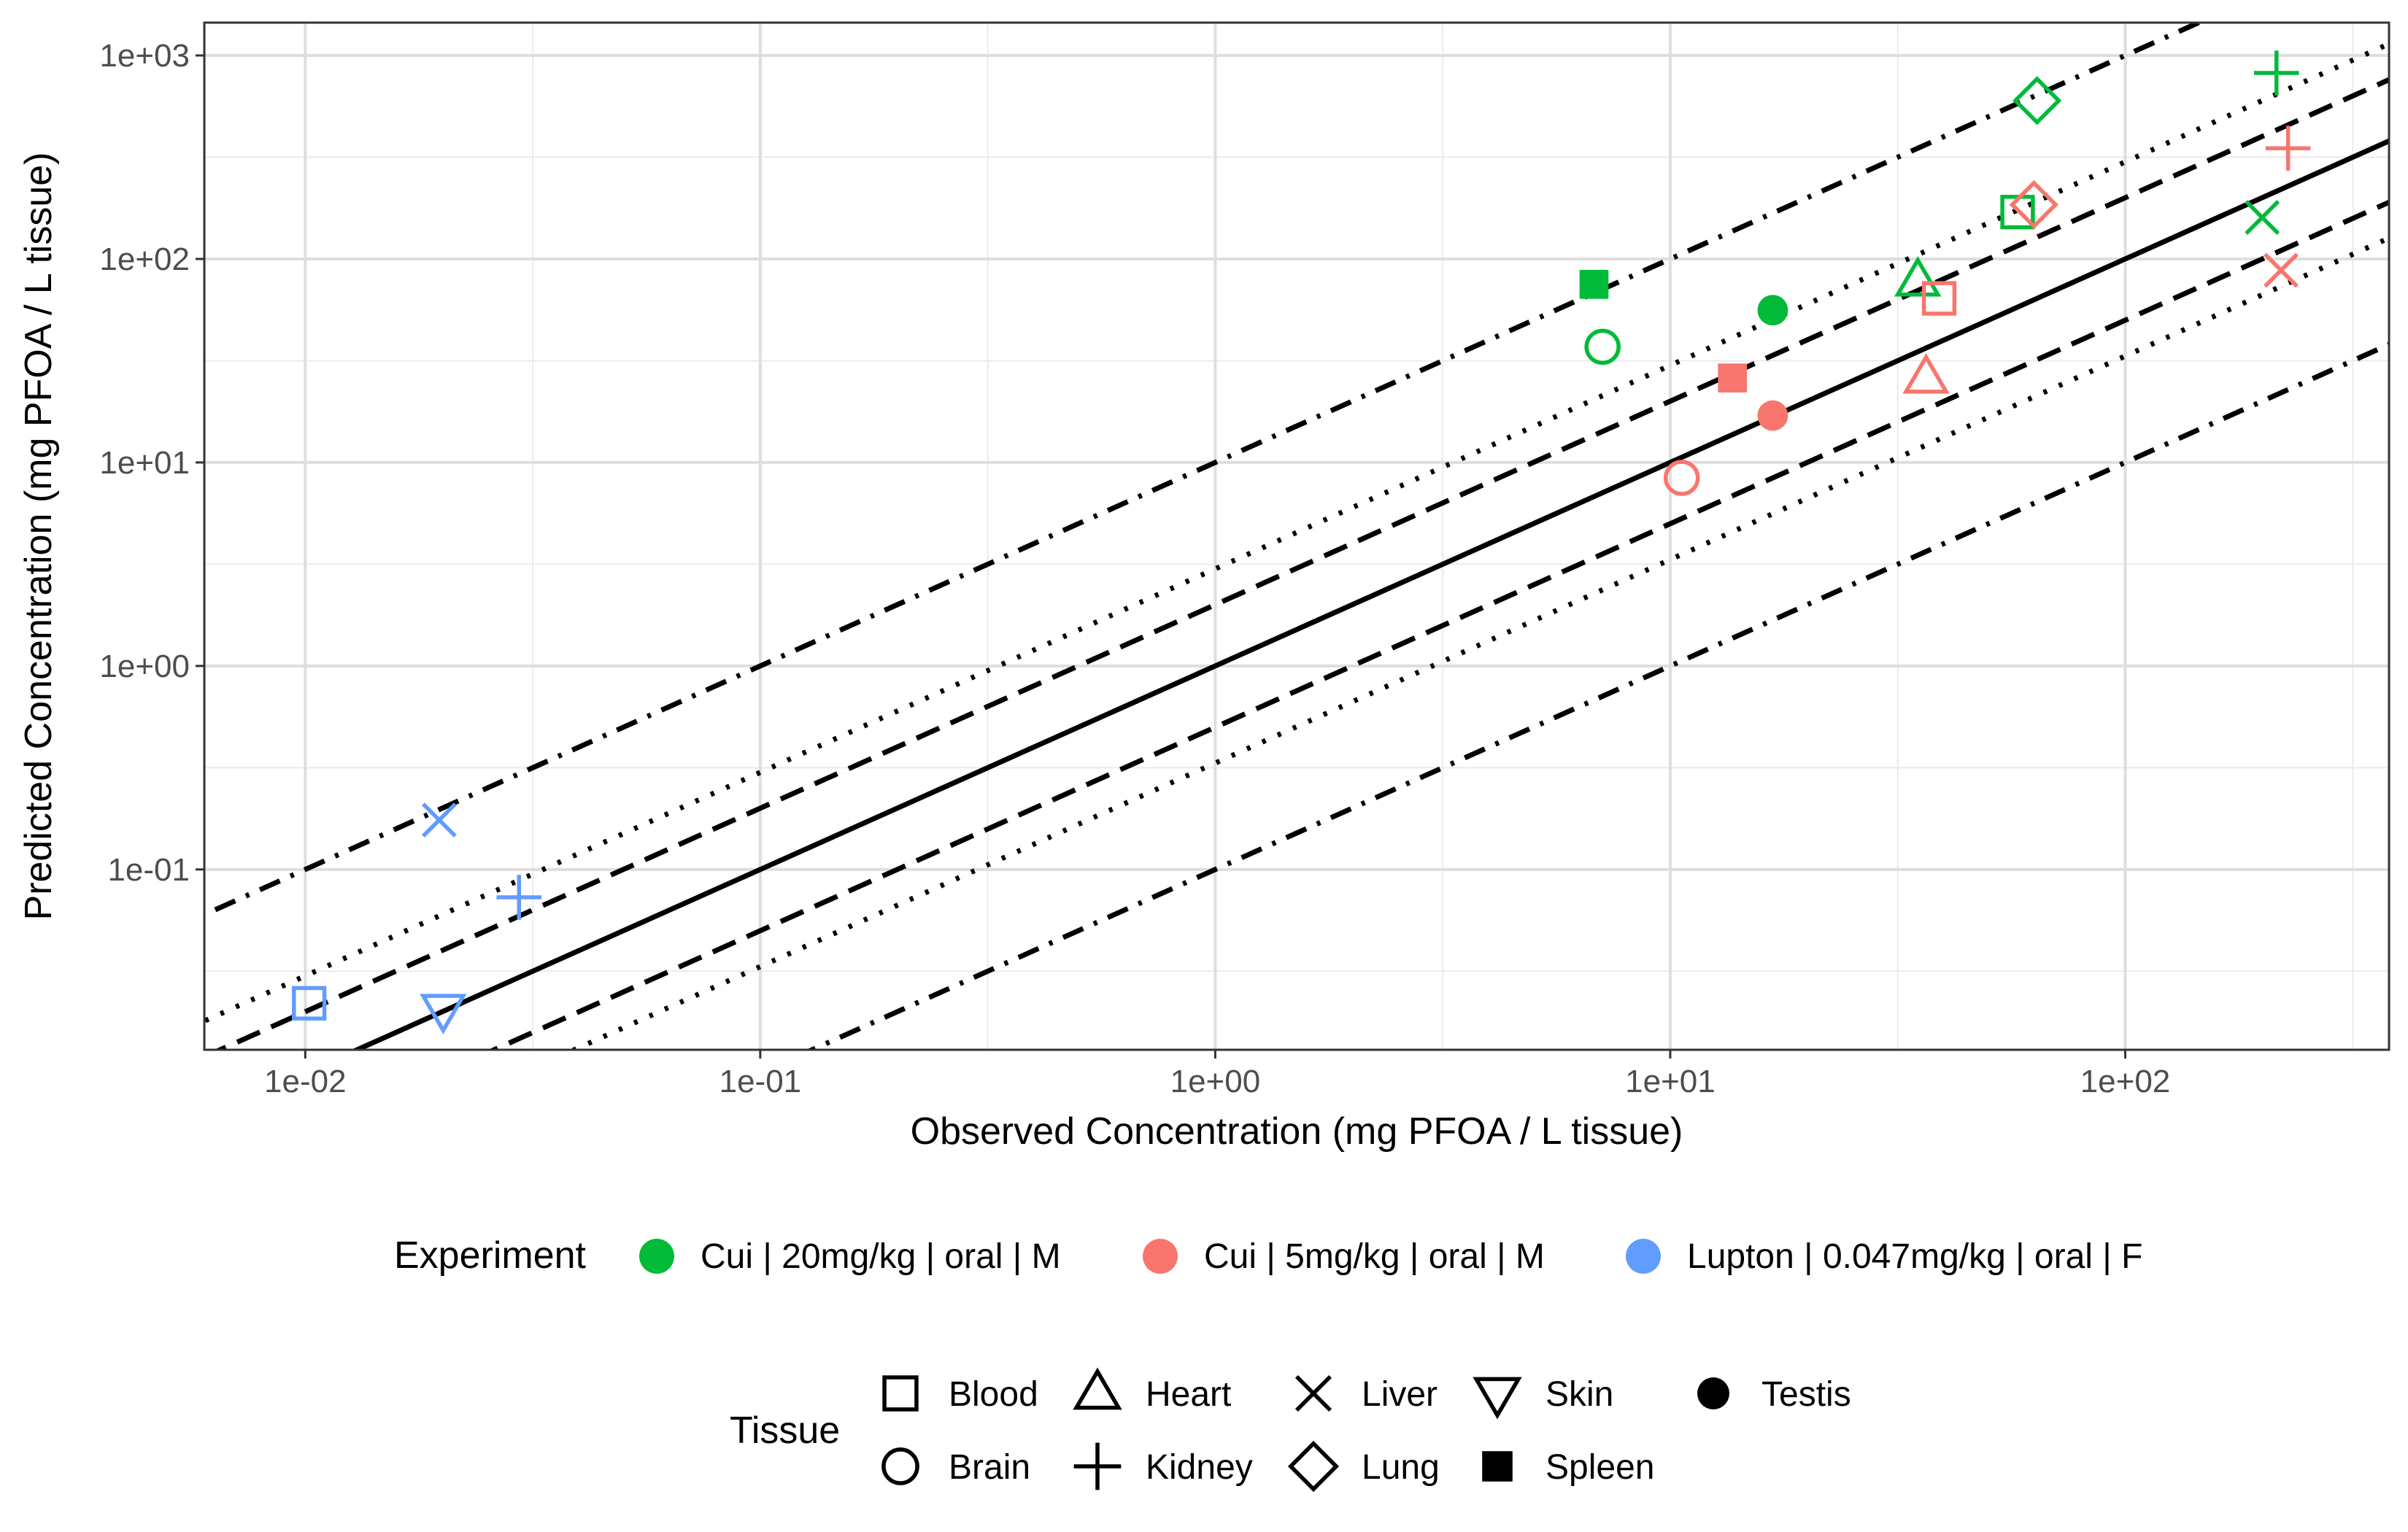  What do you see at coordinates (1313, 1467) in the screenshot?
I see `legend-key-lung` at bounding box center [1313, 1467].